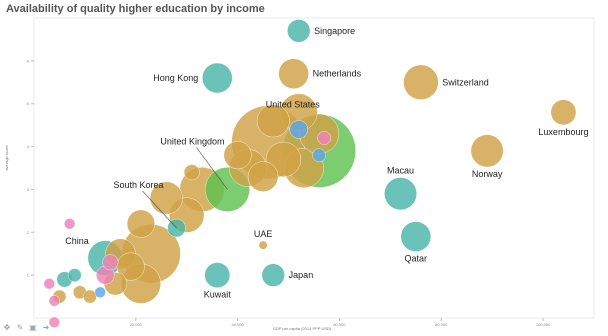  Describe the element at coordinates (175, 78) in the screenshot. I see `country-label: Hong Kong` at that location.